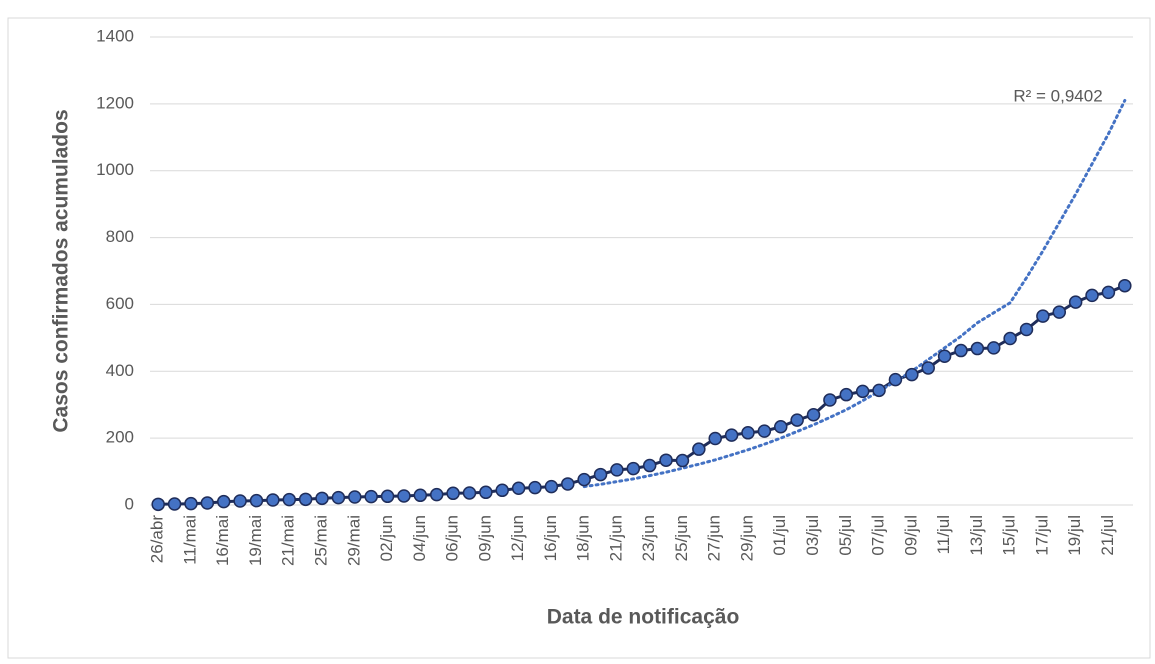 The width and height of the screenshot is (1155, 664). I want to click on x-tick-label: 12/jun, so click(517, 538).